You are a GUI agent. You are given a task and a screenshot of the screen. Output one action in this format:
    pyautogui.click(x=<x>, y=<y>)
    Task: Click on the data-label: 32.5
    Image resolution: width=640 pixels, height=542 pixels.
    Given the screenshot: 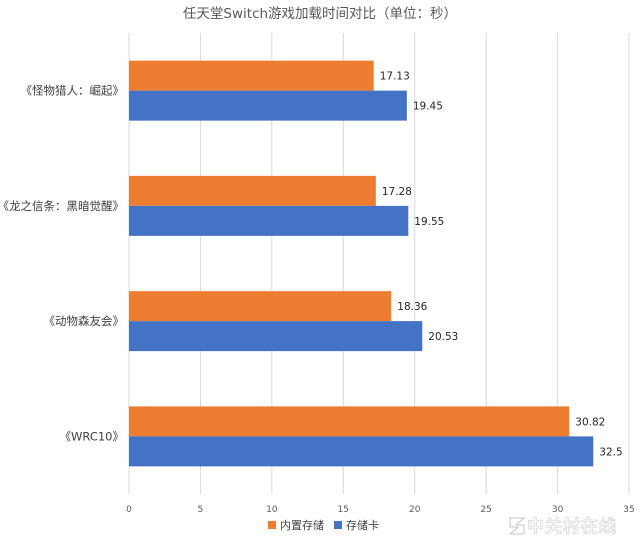 What is the action you would take?
    pyautogui.click(x=610, y=452)
    